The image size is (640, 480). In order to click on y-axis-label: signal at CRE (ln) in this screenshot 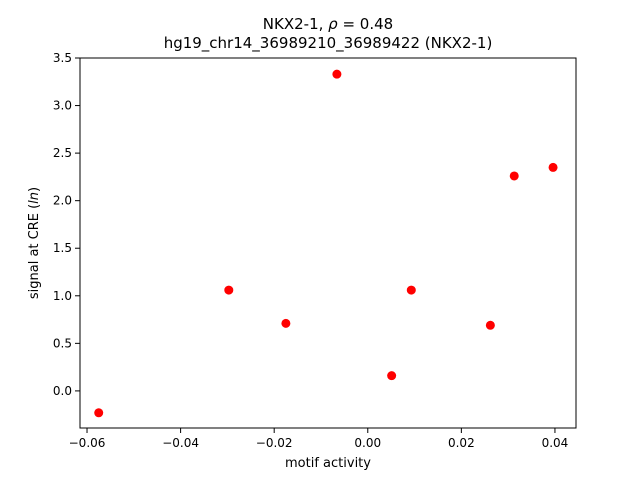, I will do `click(34, 243)`.